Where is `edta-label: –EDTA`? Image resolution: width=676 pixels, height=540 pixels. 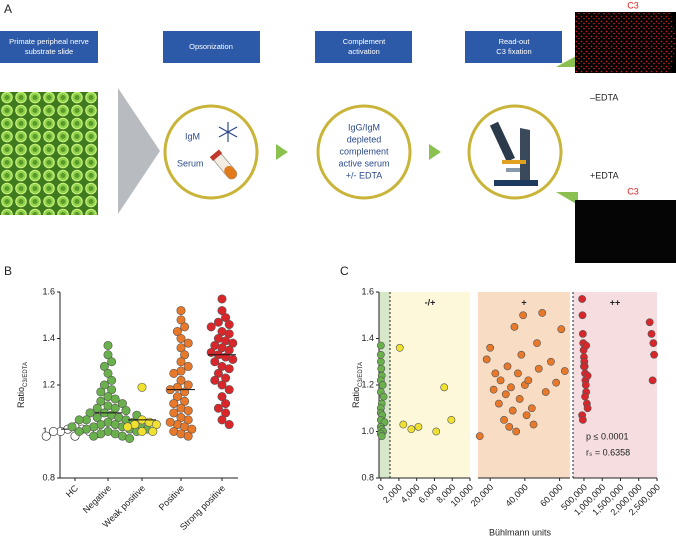 edta-label: –EDTA is located at coordinates (604, 97).